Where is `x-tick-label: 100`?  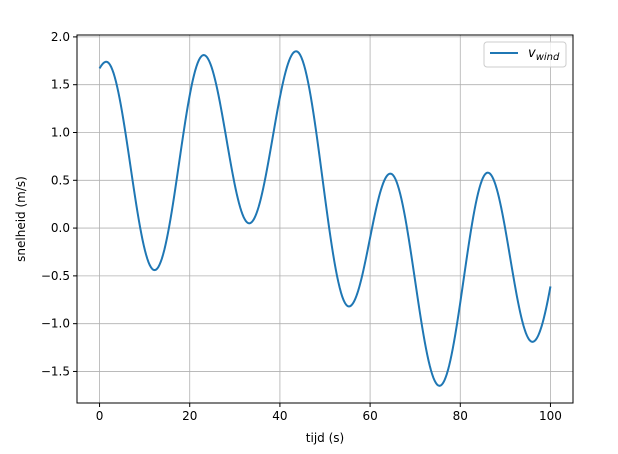 x-tick-label: 100 is located at coordinates (550, 416).